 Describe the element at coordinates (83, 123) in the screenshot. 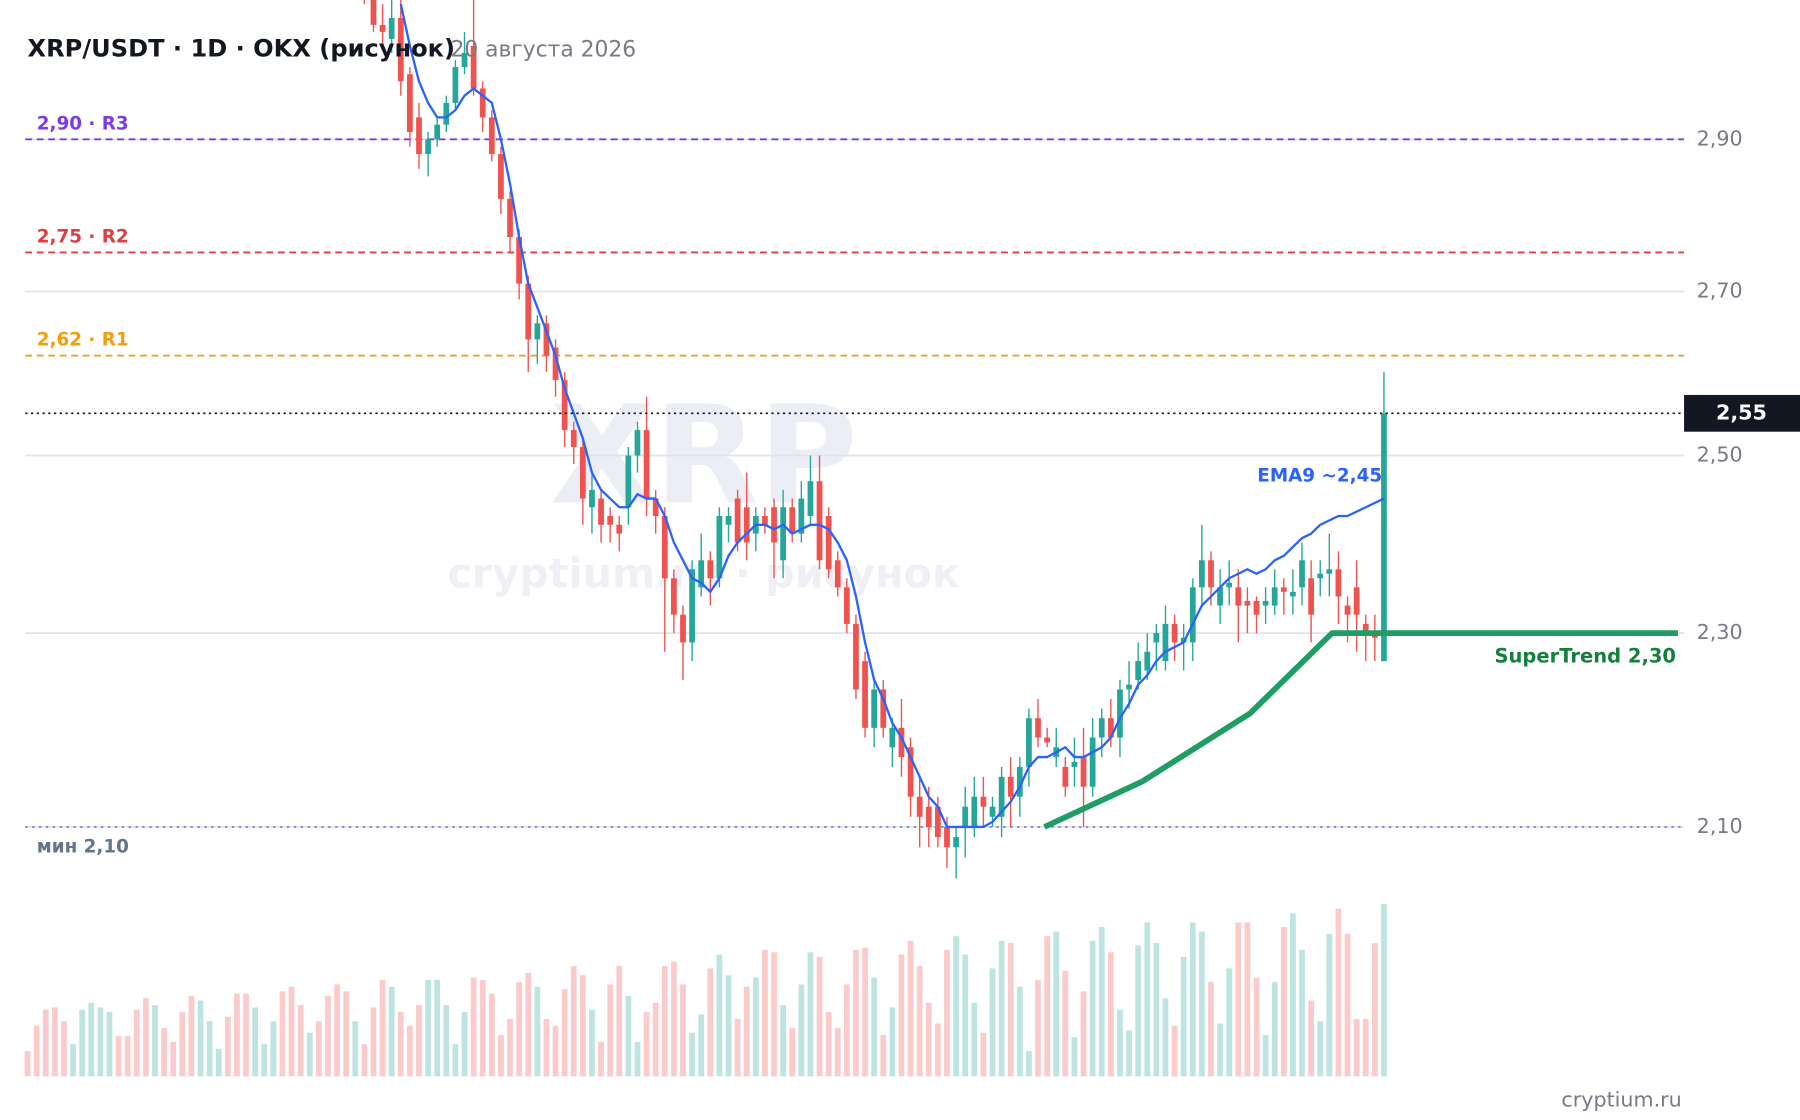

I see `level-label: 2,90 · R3` at that location.